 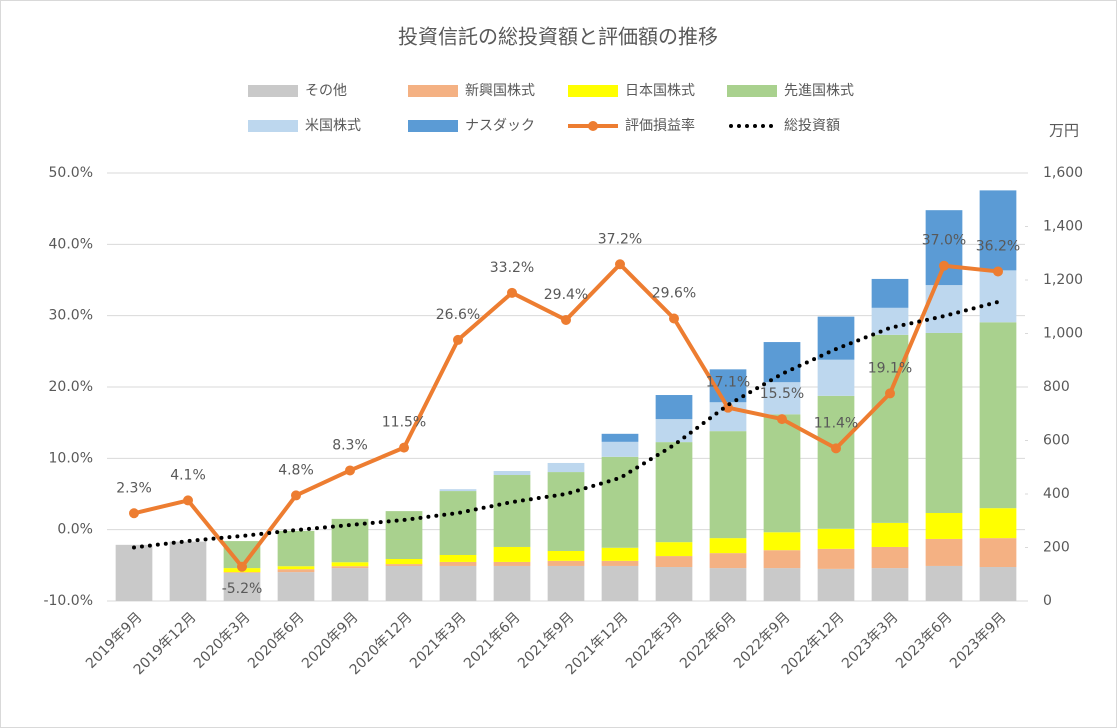 What do you see at coordinates (728, 383) in the screenshot?
I see `data-label: 17.1%` at bounding box center [728, 383].